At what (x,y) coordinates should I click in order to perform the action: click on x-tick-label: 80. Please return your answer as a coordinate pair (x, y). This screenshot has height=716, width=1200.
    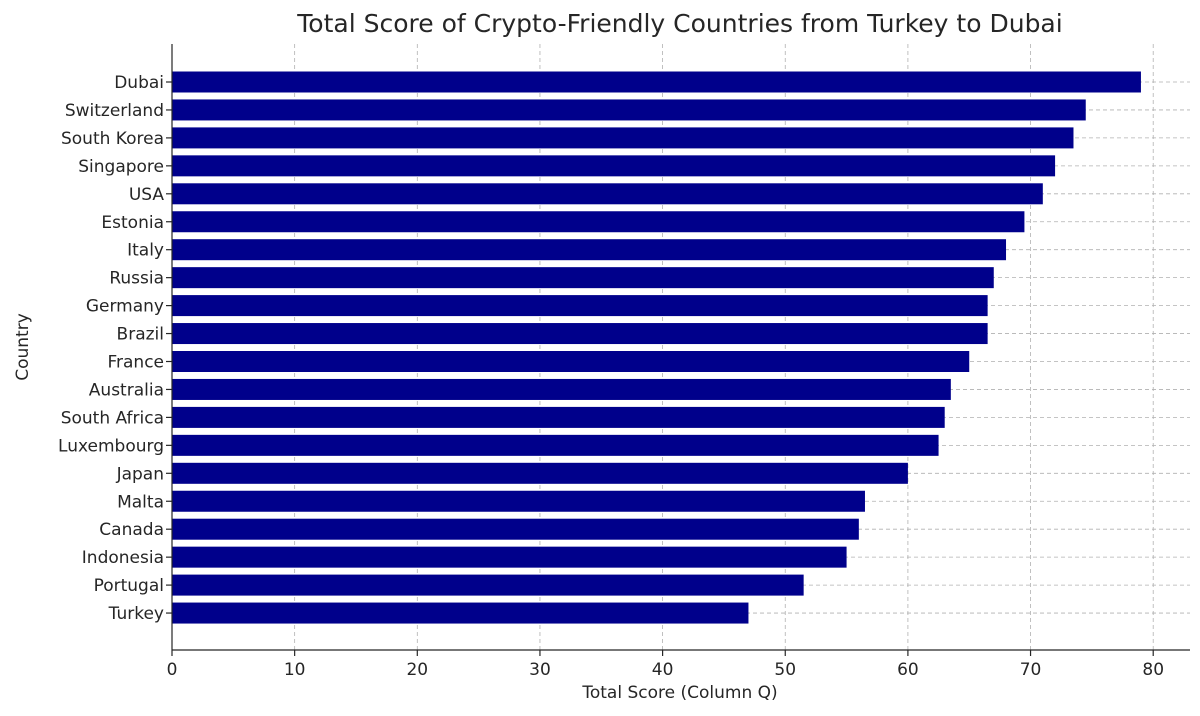
    Looking at the image, I should click on (1153, 670).